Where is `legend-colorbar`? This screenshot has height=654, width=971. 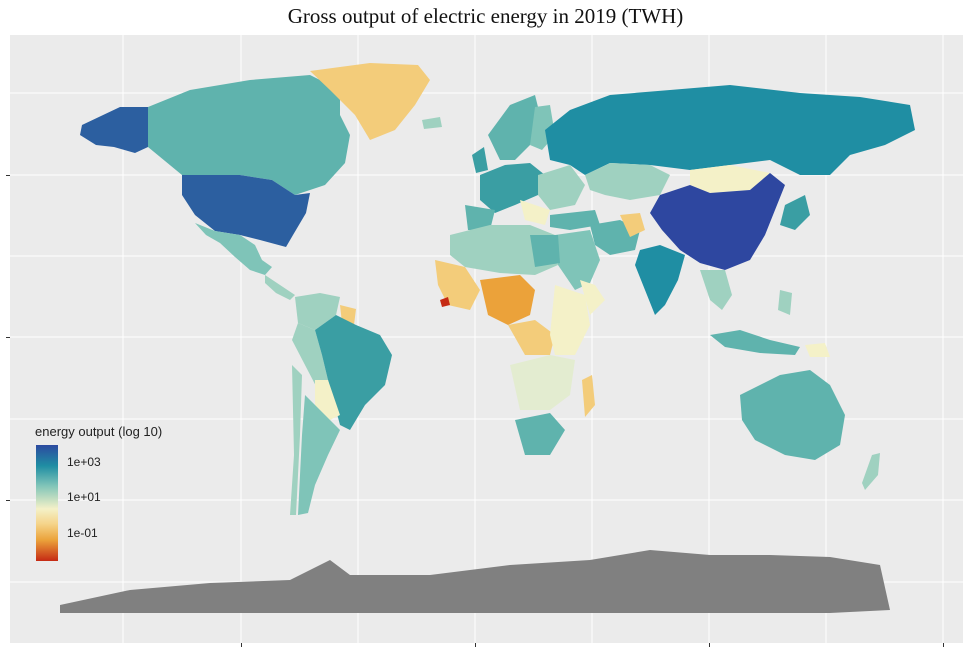
legend-colorbar is located at coordinates (47, 503).